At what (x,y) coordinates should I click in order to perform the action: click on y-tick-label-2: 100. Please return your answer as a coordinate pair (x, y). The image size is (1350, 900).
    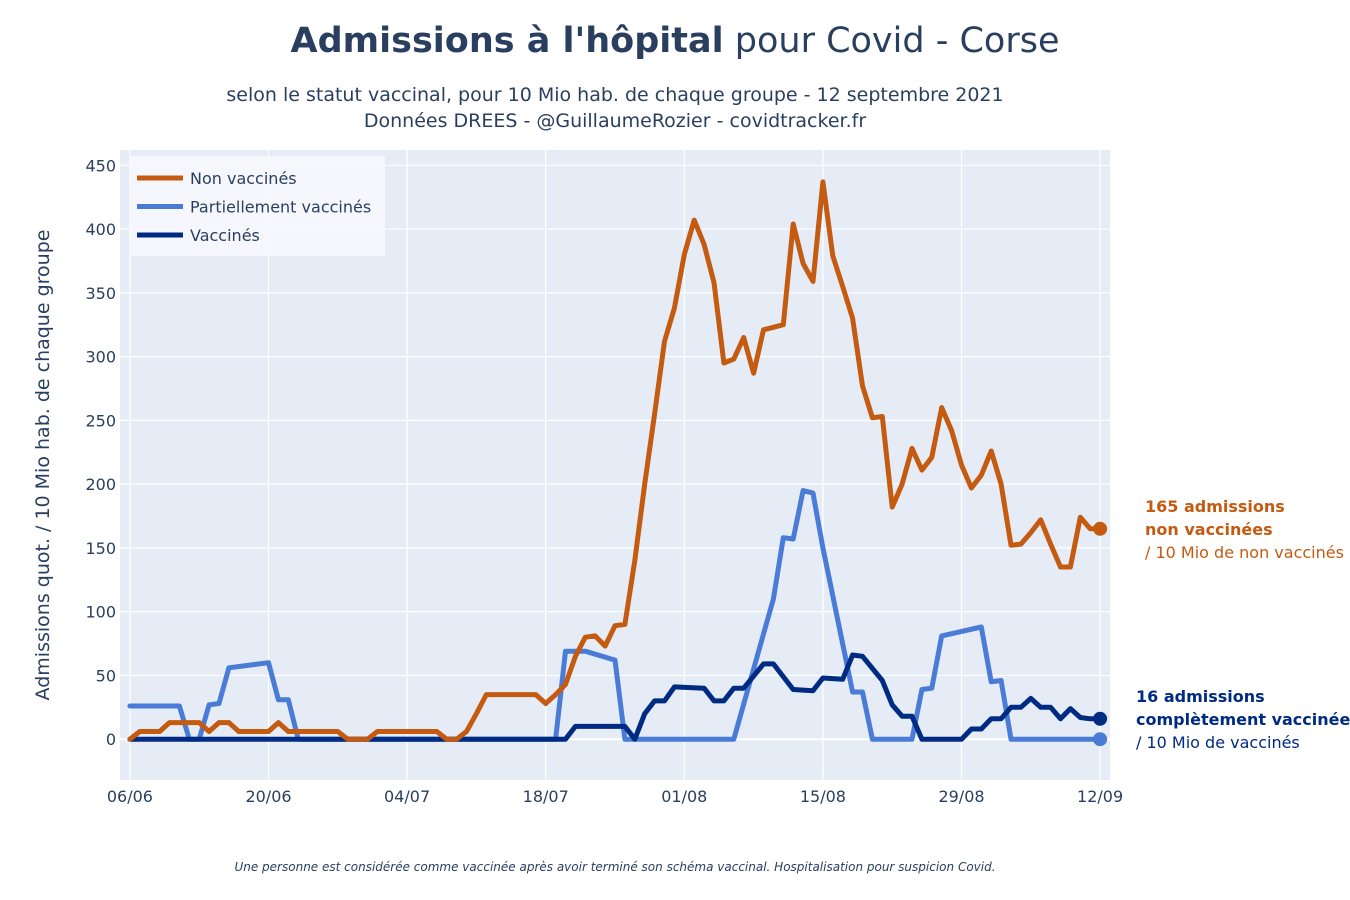
    Looking at the image, I should click on (100, 612).